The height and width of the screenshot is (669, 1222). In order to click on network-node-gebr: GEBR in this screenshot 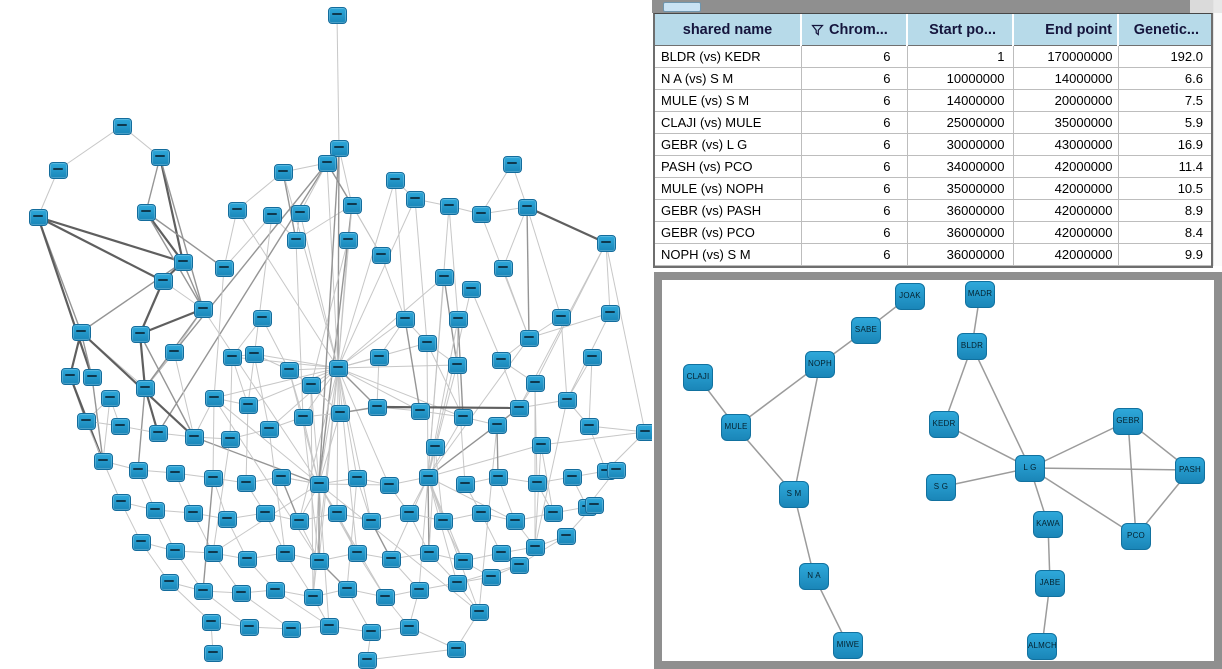, I will do `click(1128, 421)`.